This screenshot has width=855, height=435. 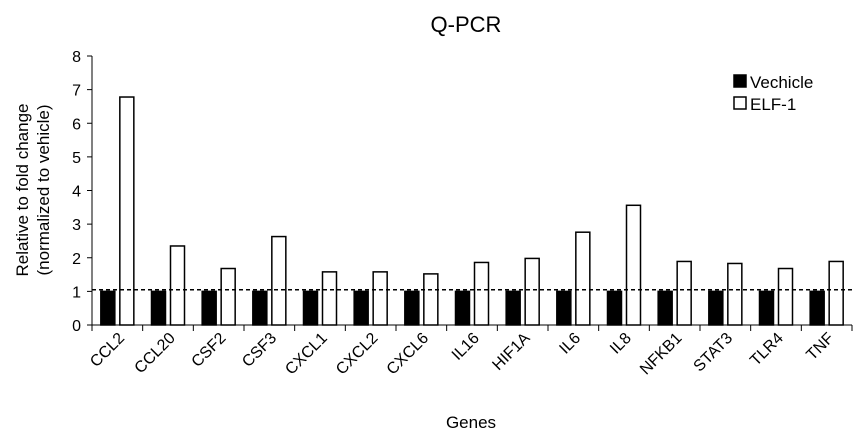 What do you see at coordinates (817, 308) in the screenshot?
I see `bar-vehicle-tnf` at bounding box center [817, 308].